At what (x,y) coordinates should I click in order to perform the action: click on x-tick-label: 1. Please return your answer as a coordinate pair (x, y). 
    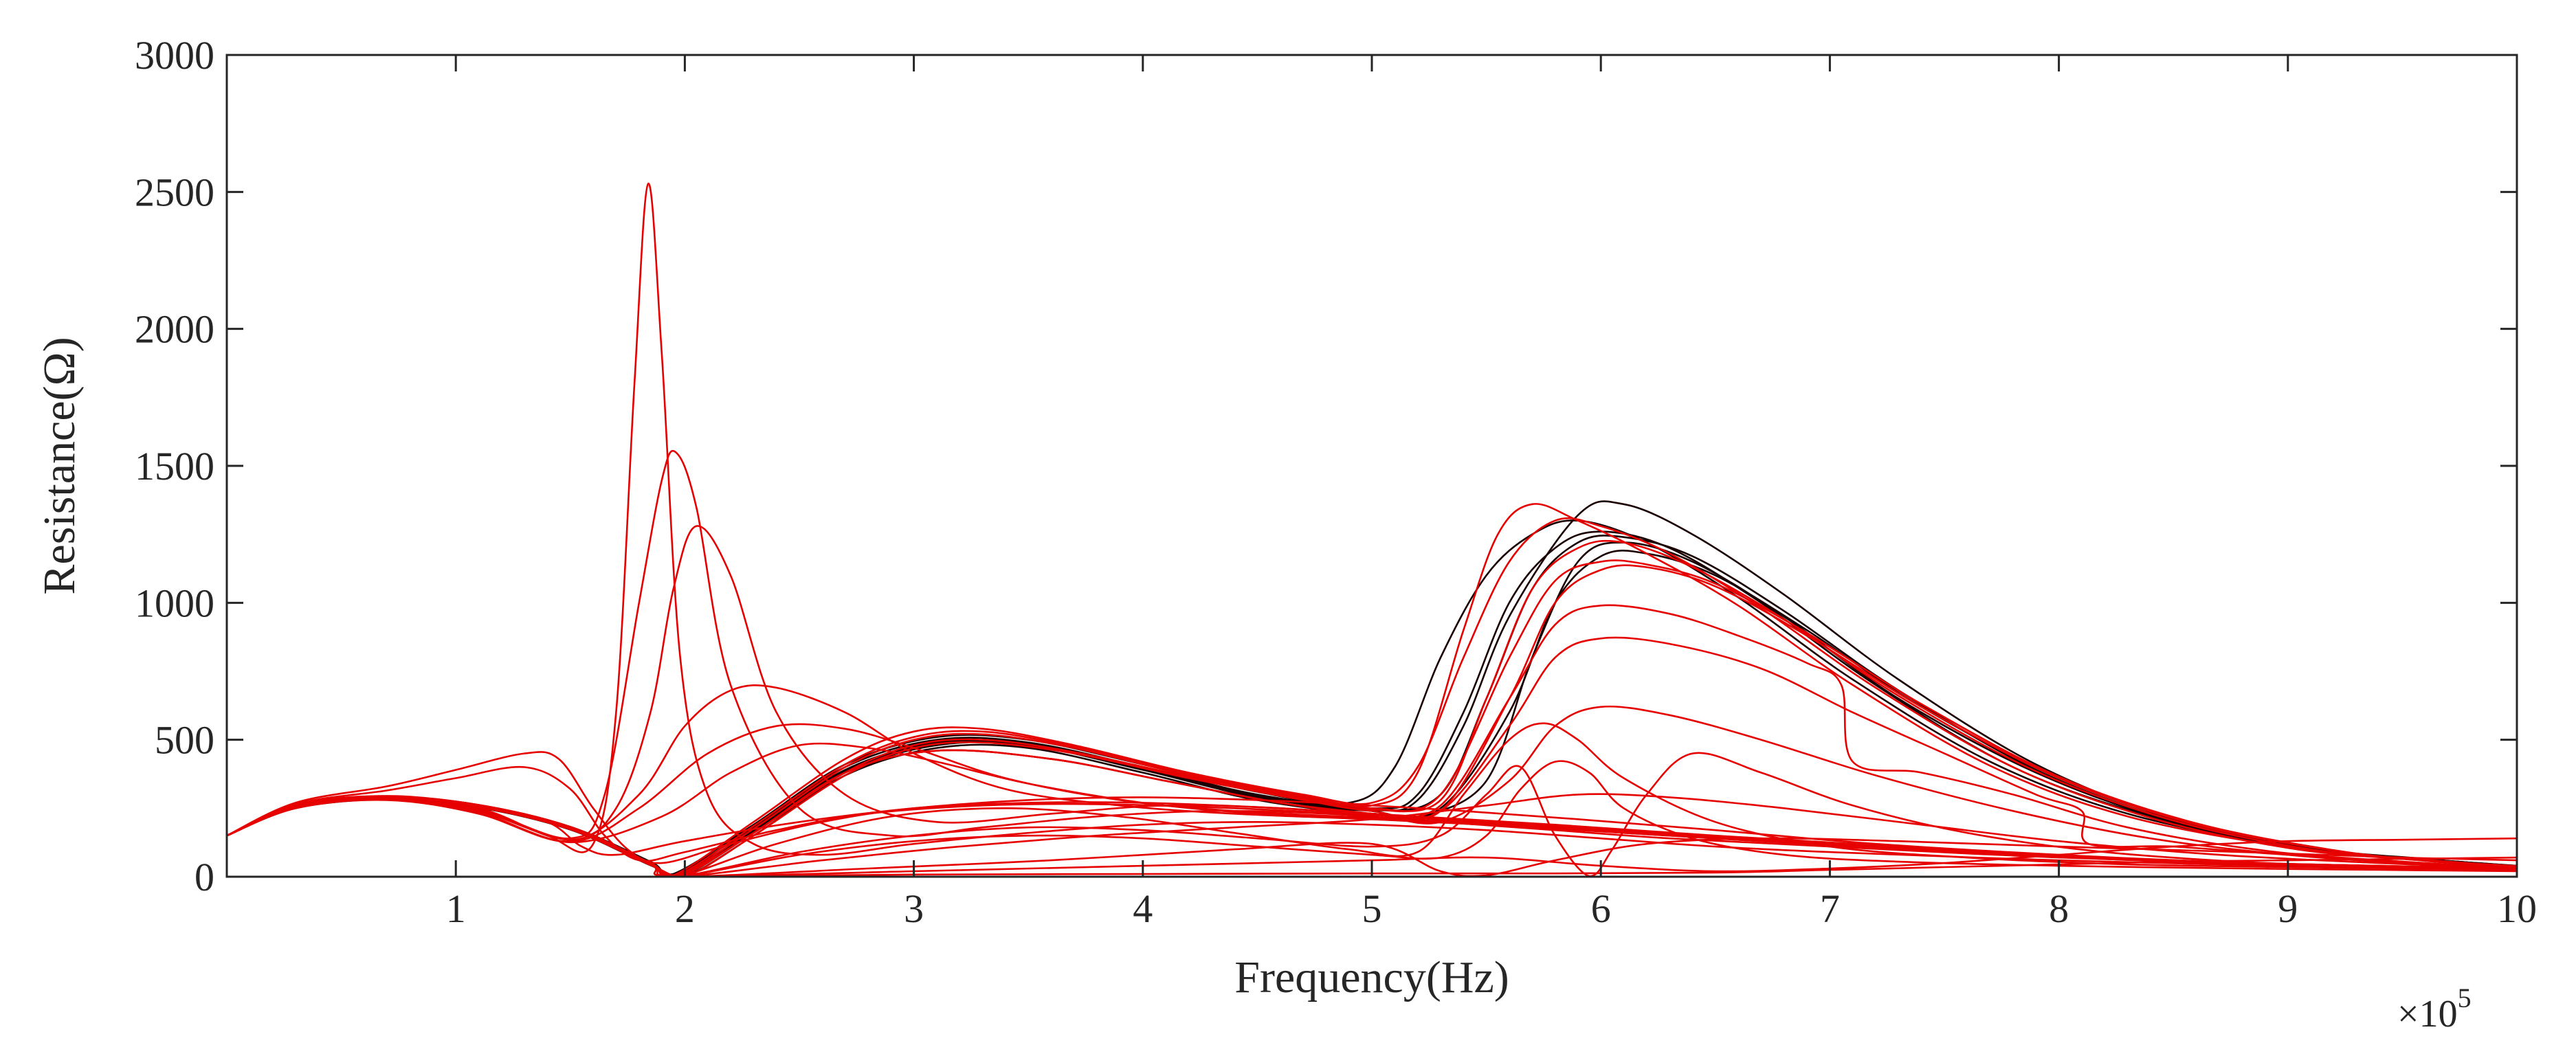
    Looking at the image, I should click on (456, 908).